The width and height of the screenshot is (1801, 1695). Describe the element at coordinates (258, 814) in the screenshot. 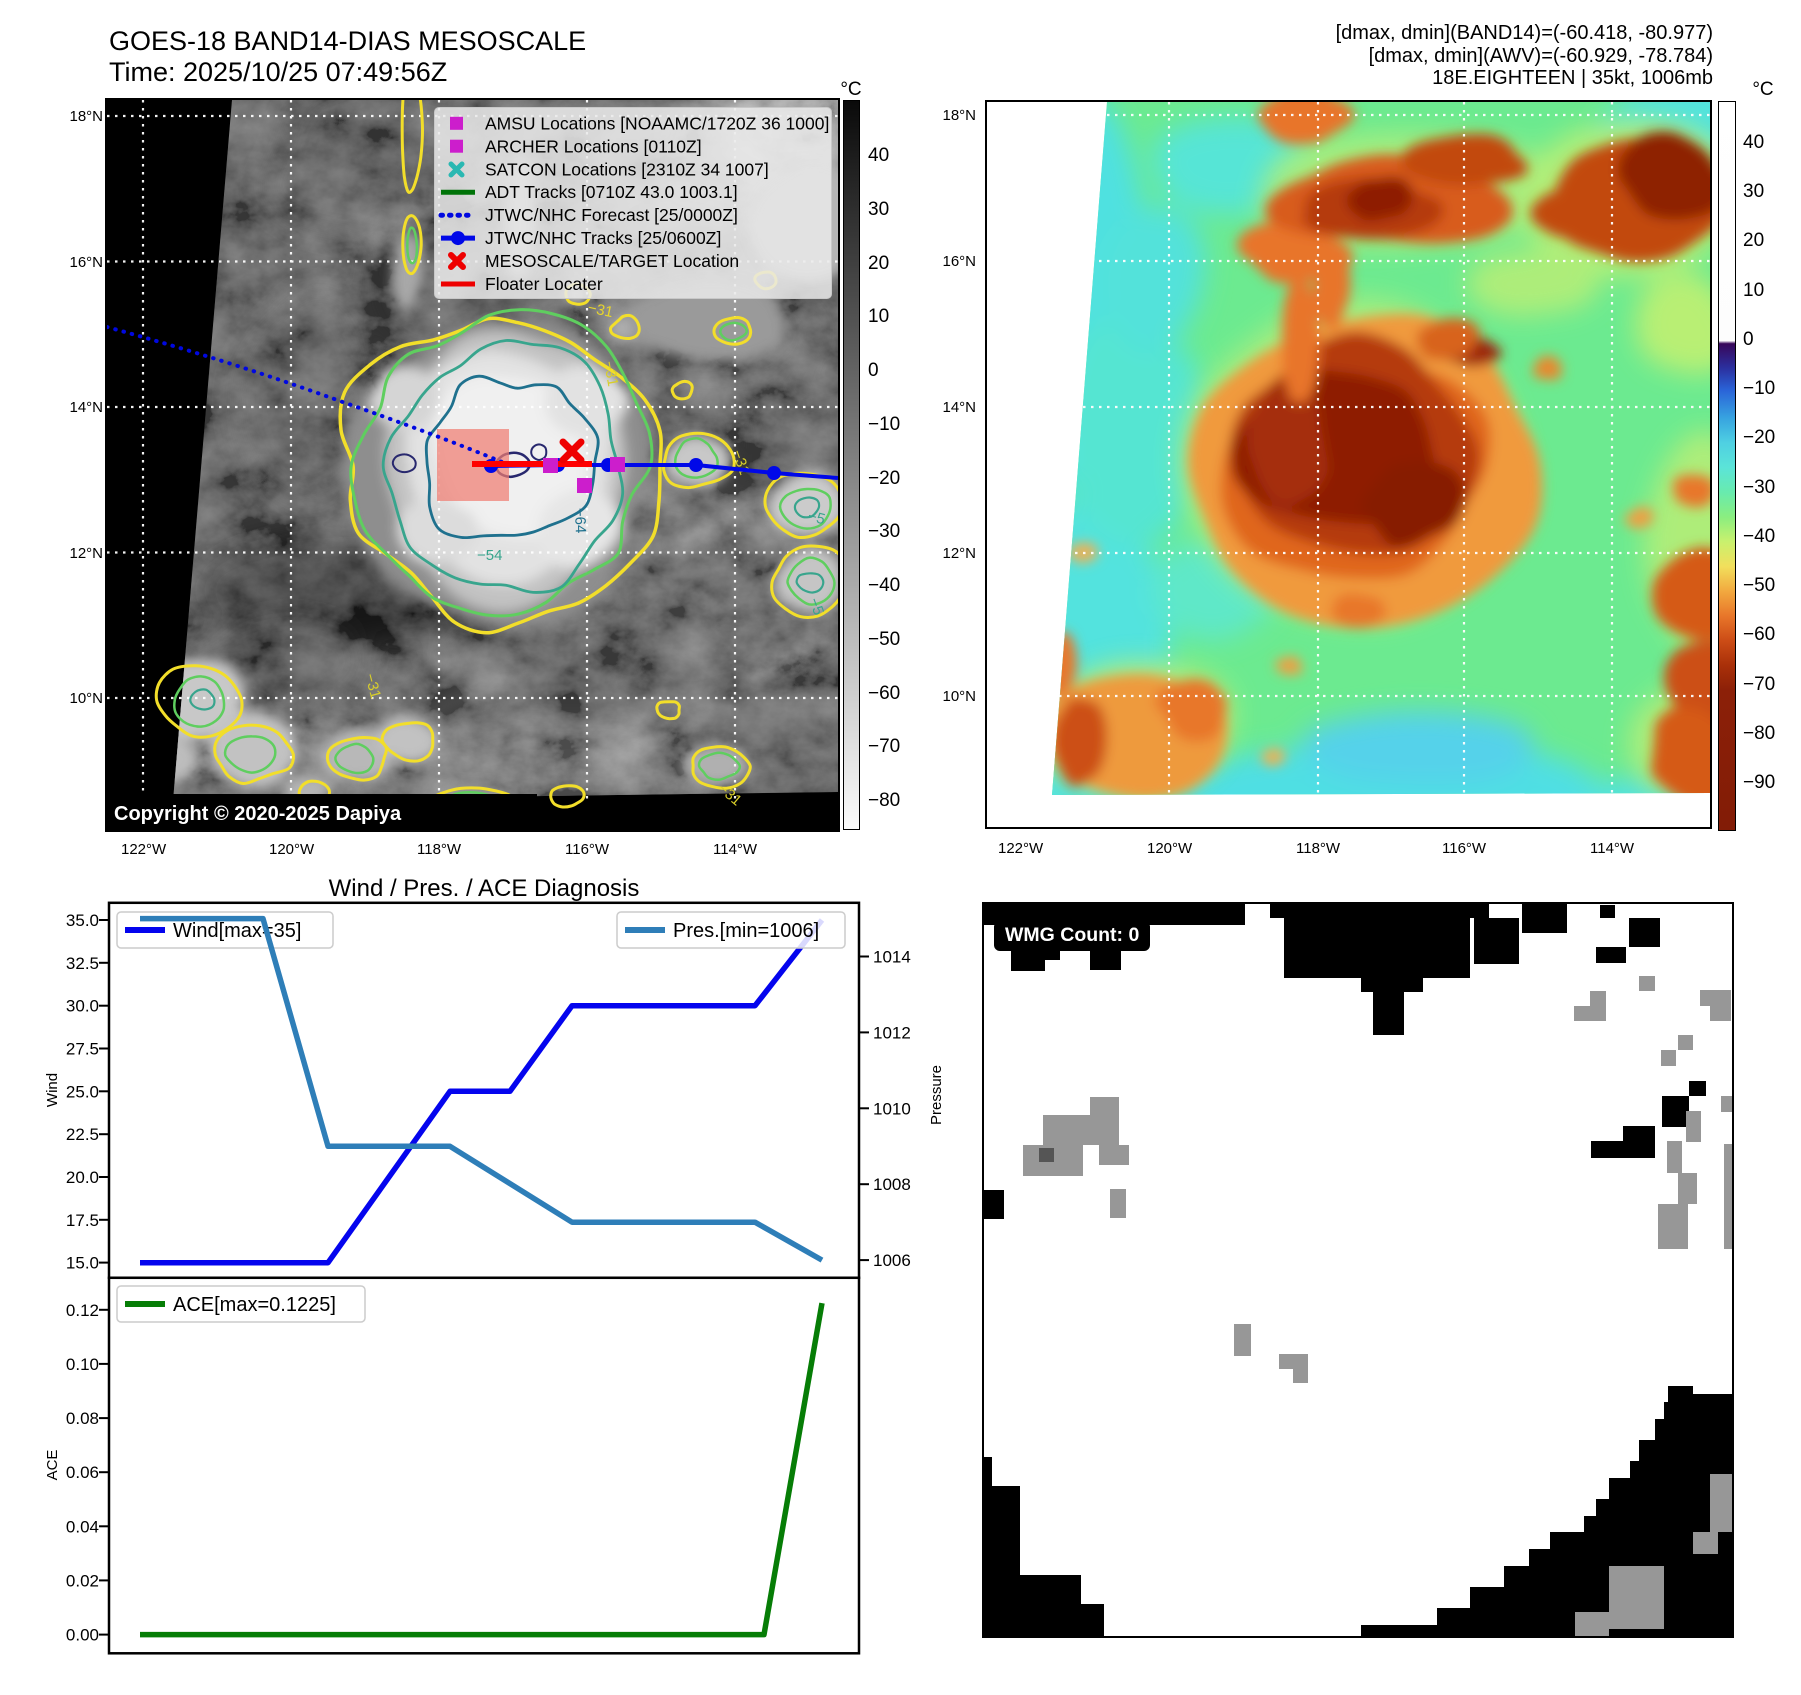

I see `svg-text: Copyright © 2020-2025 Dapiya` at that location.